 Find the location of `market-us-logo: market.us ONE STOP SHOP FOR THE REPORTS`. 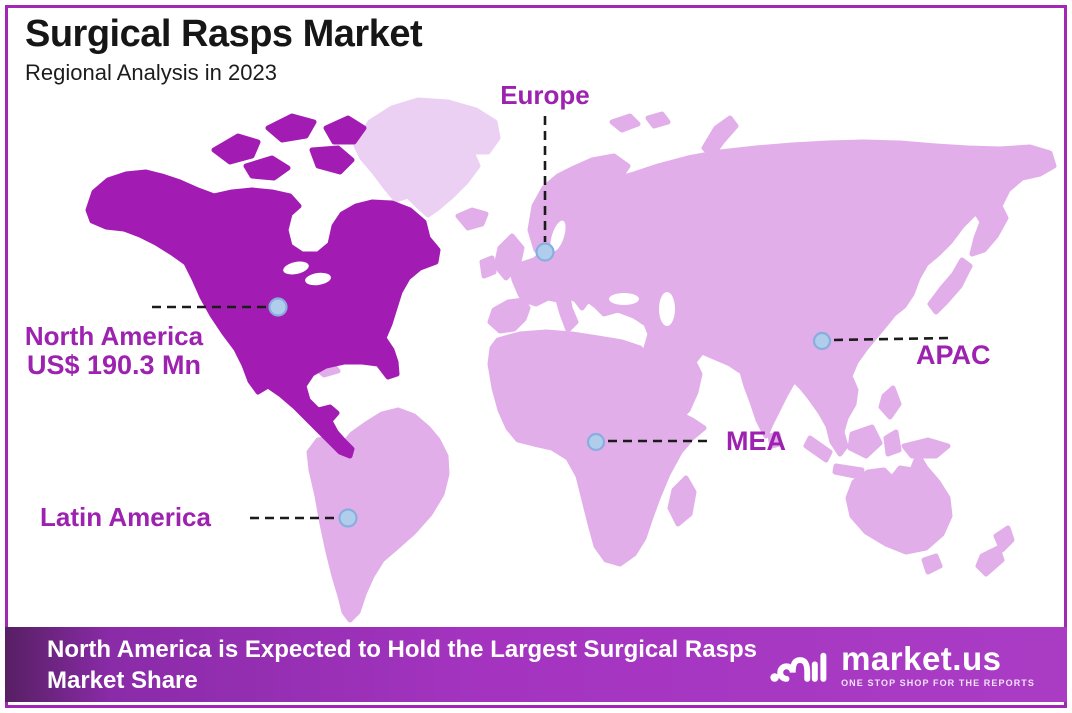

market-us-logo: market.us ONE STOP SHOP FOR THE REPORTS is located at coordinates (902, 665).